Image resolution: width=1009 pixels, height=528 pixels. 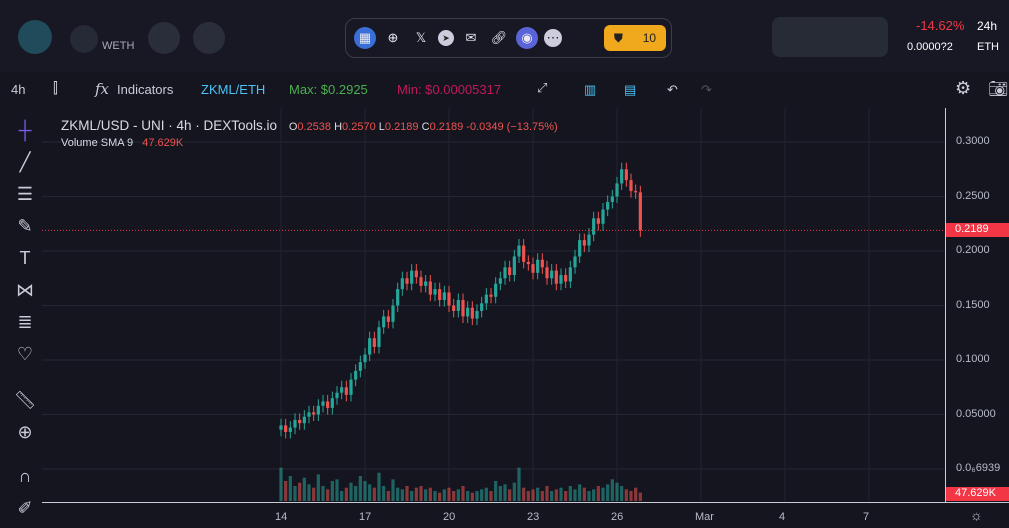 I want to click on fullscreen-icon: ⤢, so click(x=542, y=87).